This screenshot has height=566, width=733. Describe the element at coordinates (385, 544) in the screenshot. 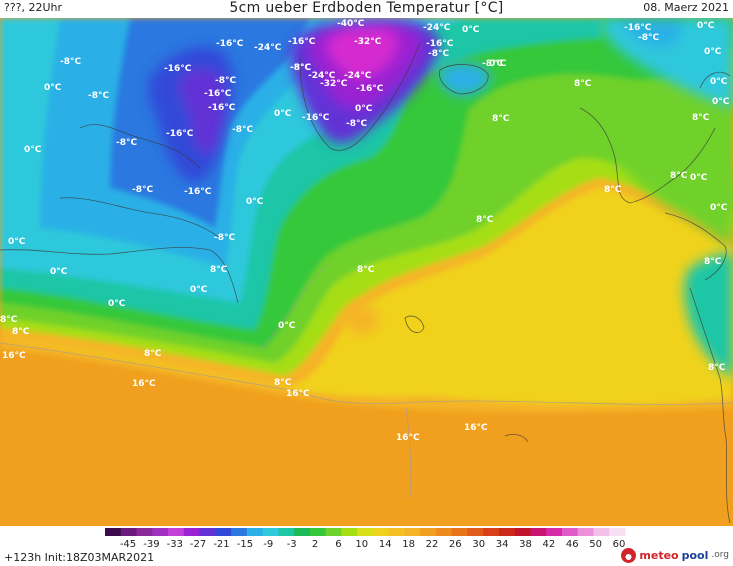

I see `legend-tick-label: 14` at that location.